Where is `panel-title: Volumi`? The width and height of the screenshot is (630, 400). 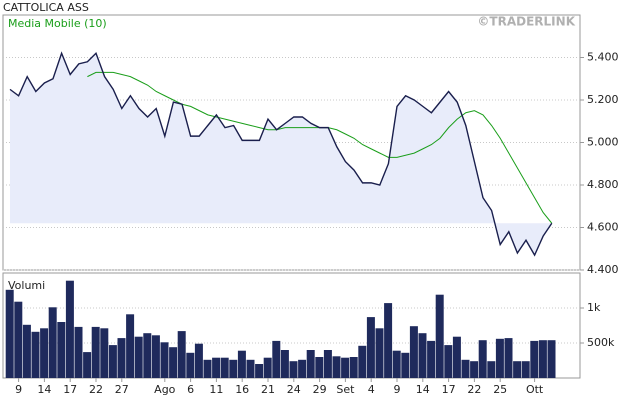
panel-title: Volumi is located at coordinates (26, 285).